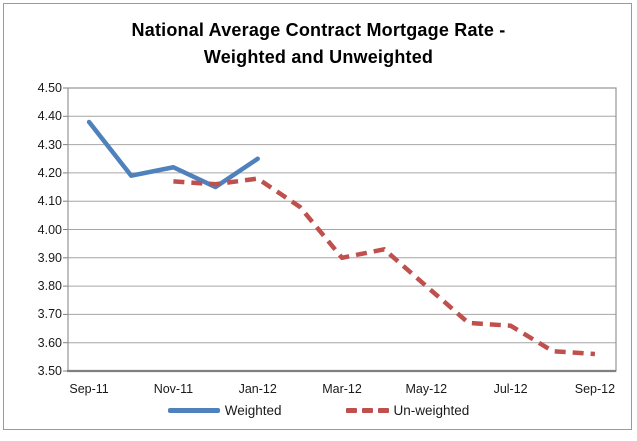 Image resolution: width=637 pixels, height=441 pixels. Describe the element at coordinates (49, 201) in the screenshot. I see `y-axis-label: 4.10` at that location.